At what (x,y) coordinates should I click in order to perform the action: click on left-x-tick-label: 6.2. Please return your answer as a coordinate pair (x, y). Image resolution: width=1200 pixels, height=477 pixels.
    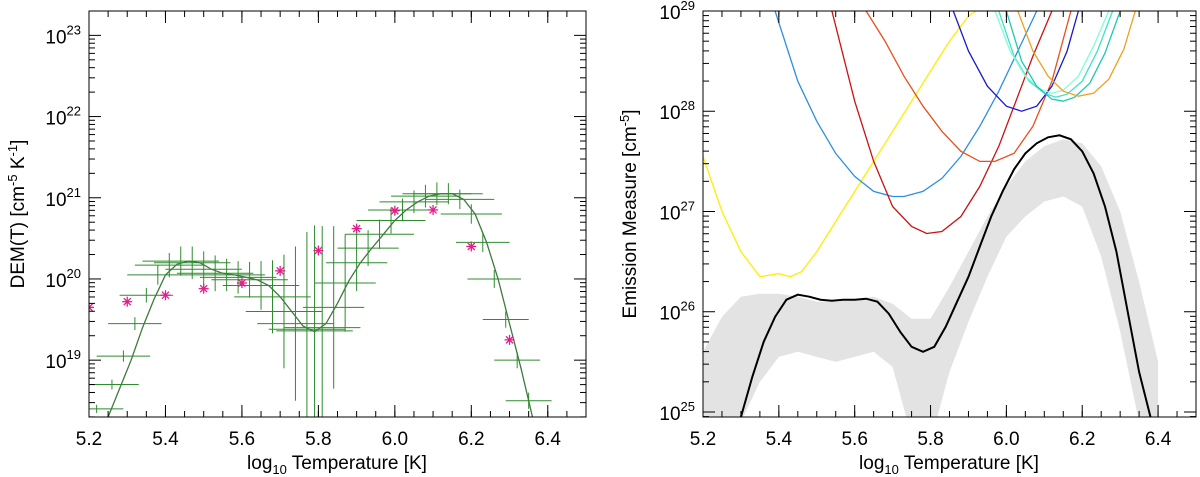
    Looking at the image, I should click on (471, 439).